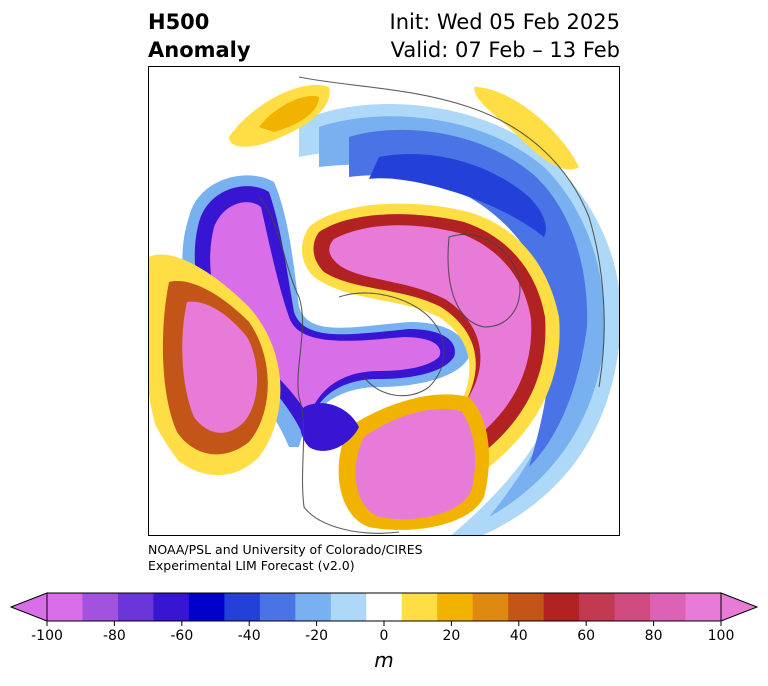 The width and height of the screenshot is (768, 686). Describe the element at coordinates (28, 607) in the screenshot. I see `colorbar-under-extension` at that location.